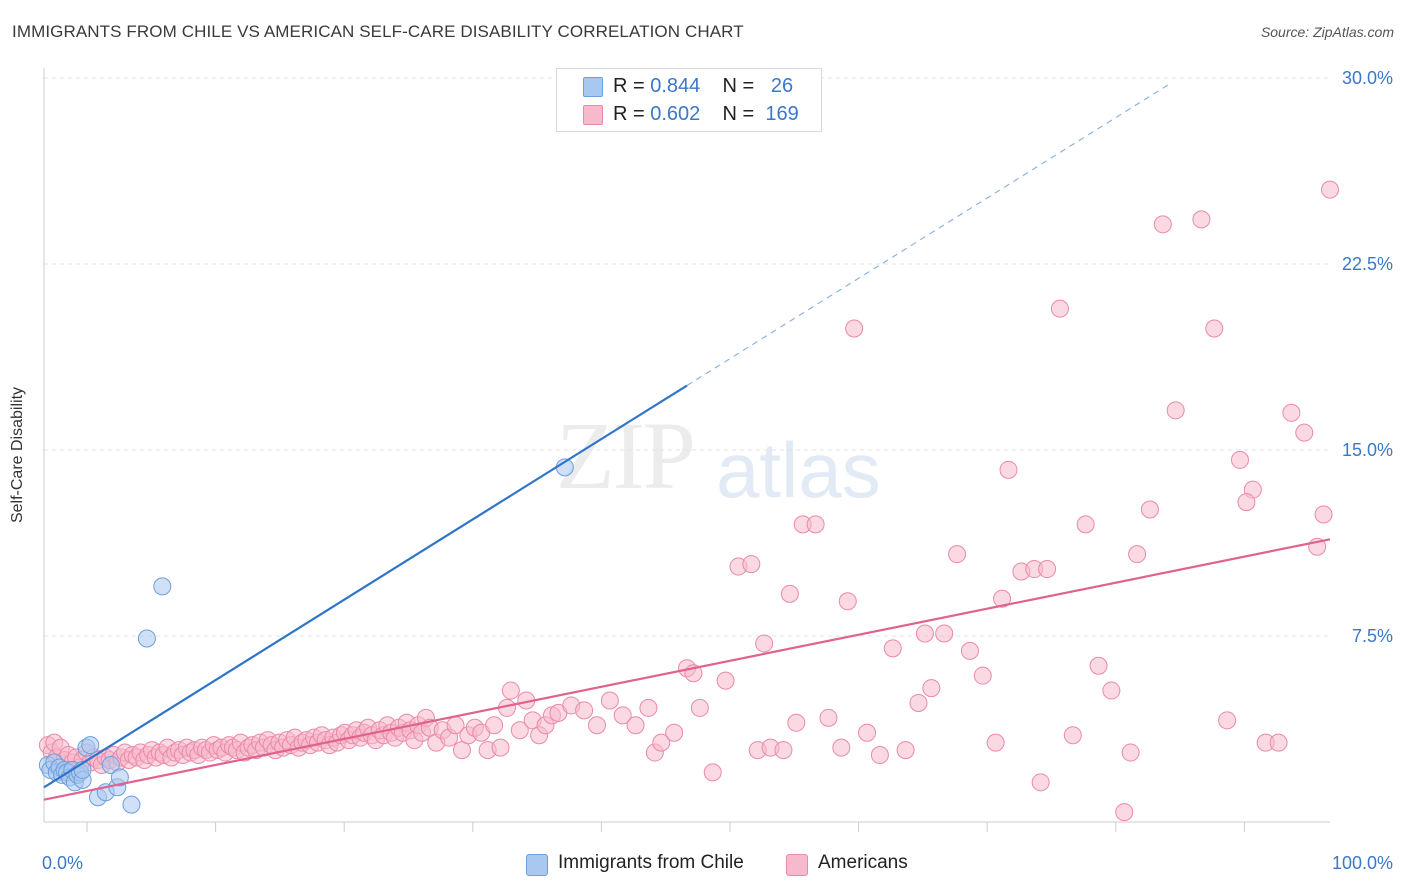 This screenshot has width=1406, height=892. I want to click on watermark-zip: ZIP, so click(626, 455).